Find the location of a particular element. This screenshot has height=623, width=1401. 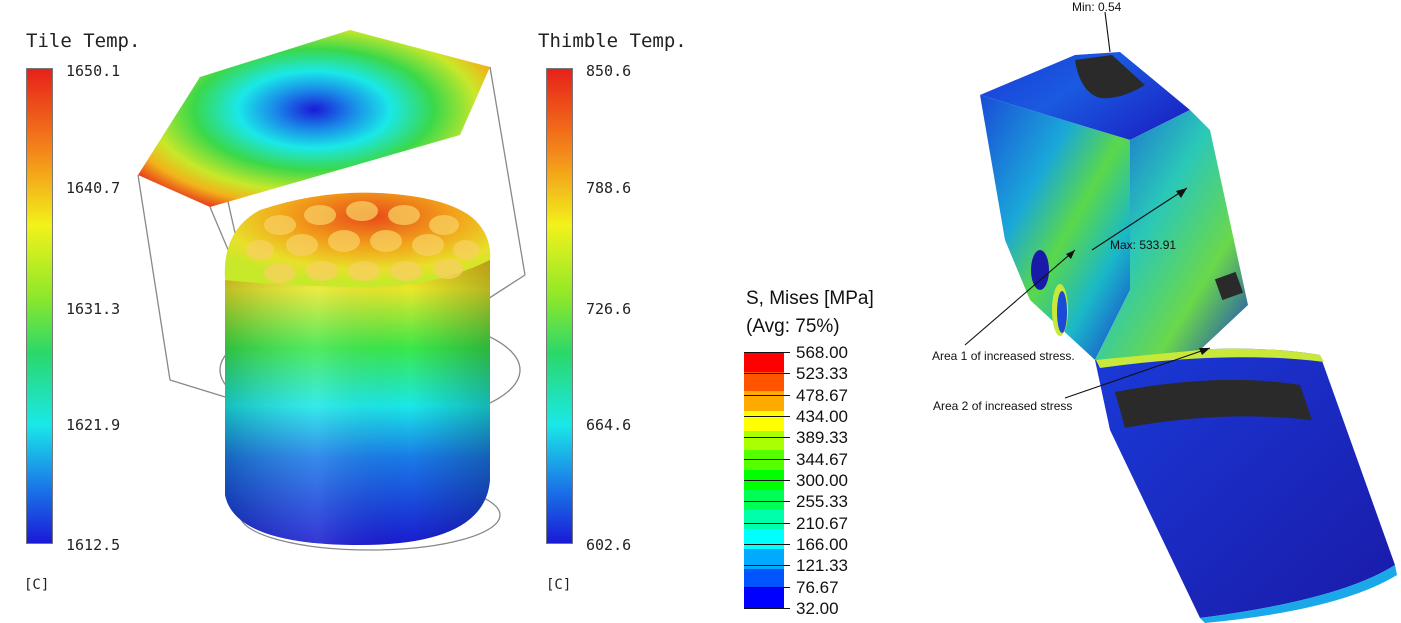

mises-value-label: 76.67 is located at coordinates (817, 587).